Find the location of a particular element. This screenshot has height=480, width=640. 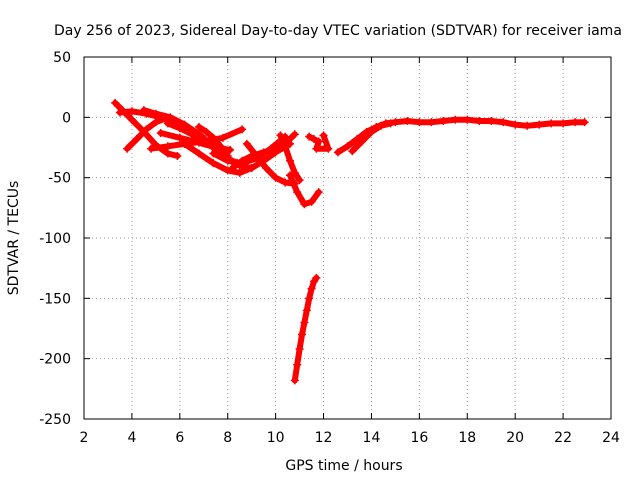

x-tick-label: 24 is located at coordinates (611, 438).